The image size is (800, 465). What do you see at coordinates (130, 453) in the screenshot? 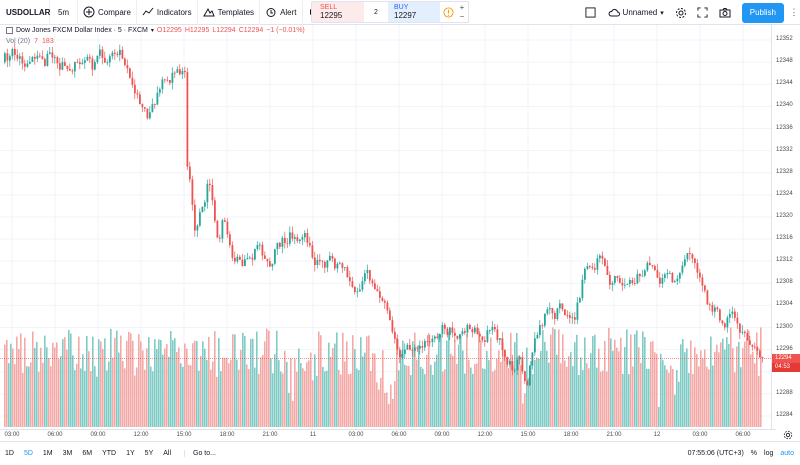
I see `range-1y: 1Y` at bounding box center [130, 453].